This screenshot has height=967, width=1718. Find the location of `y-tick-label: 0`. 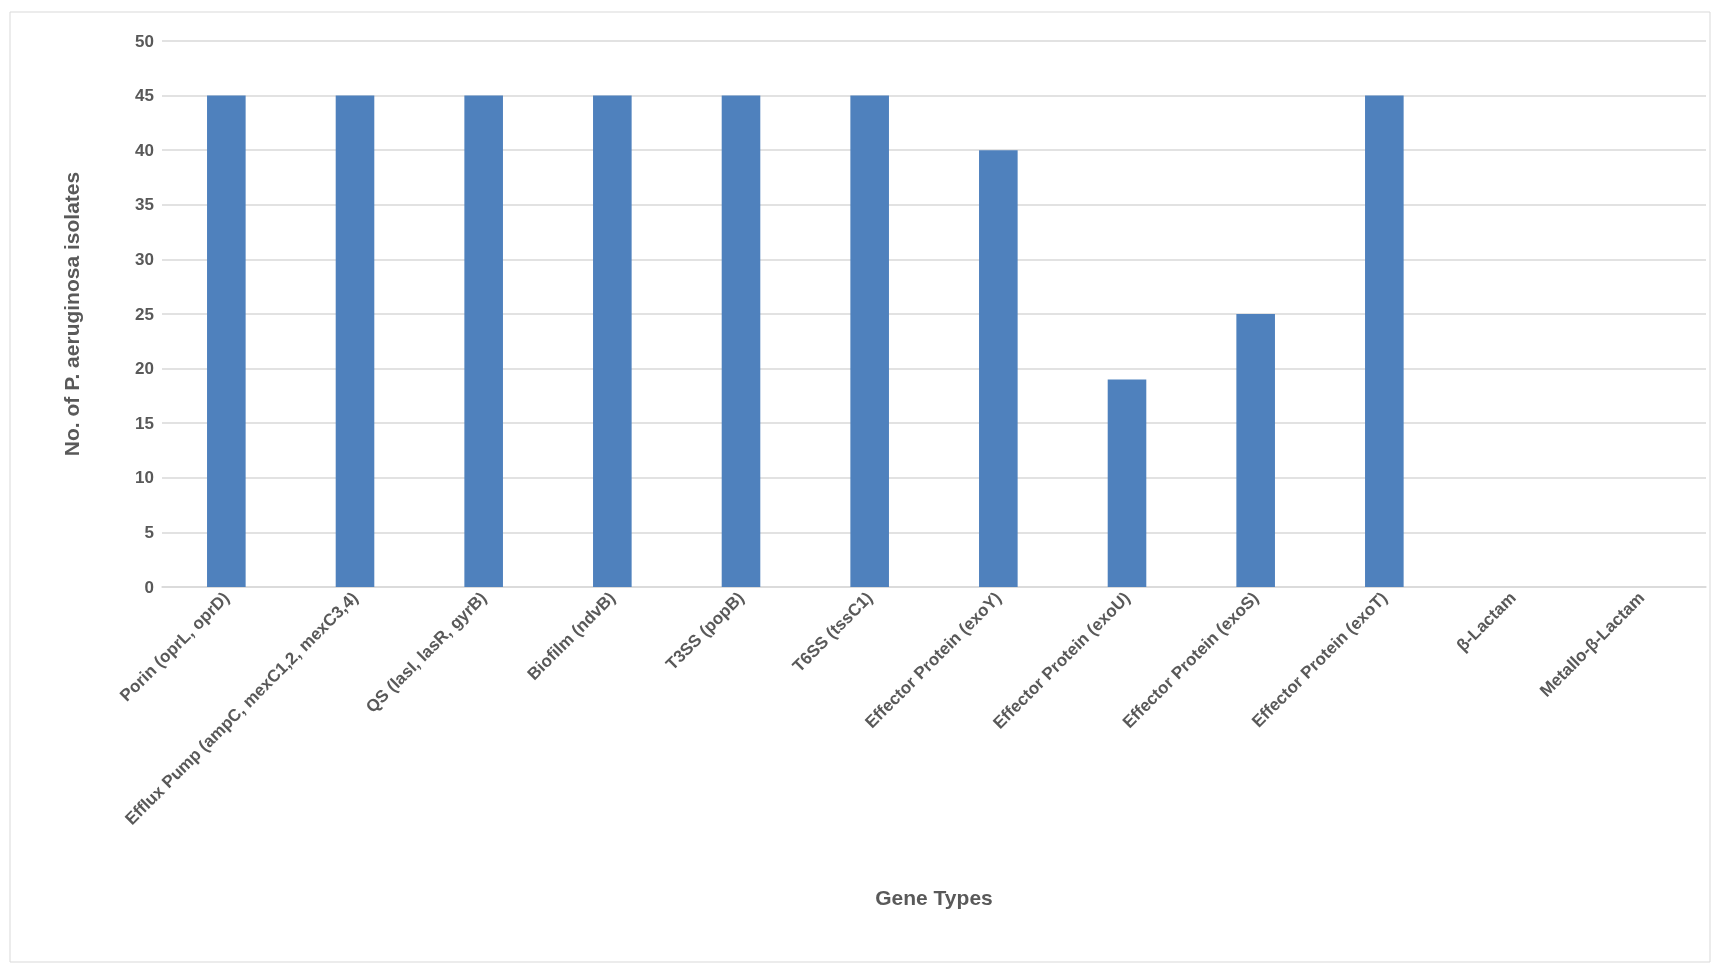

y-tick-label: 0 is located at coordinates (149, 587).